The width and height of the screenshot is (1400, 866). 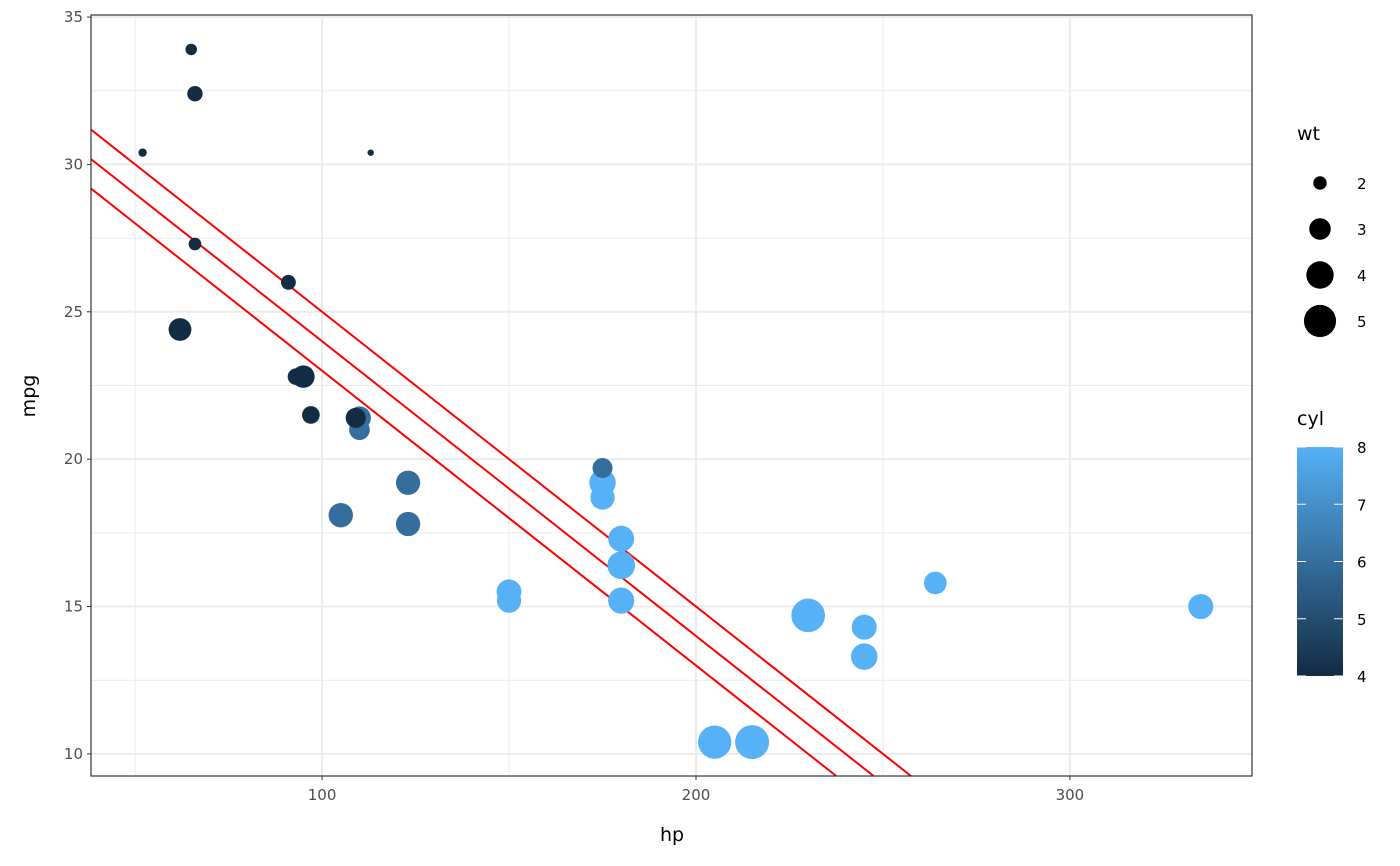 What do you see at coordinates (1362, 563) in the screenshot?
I see `color-legend-label: 6` at bounding box center [1362, 563].